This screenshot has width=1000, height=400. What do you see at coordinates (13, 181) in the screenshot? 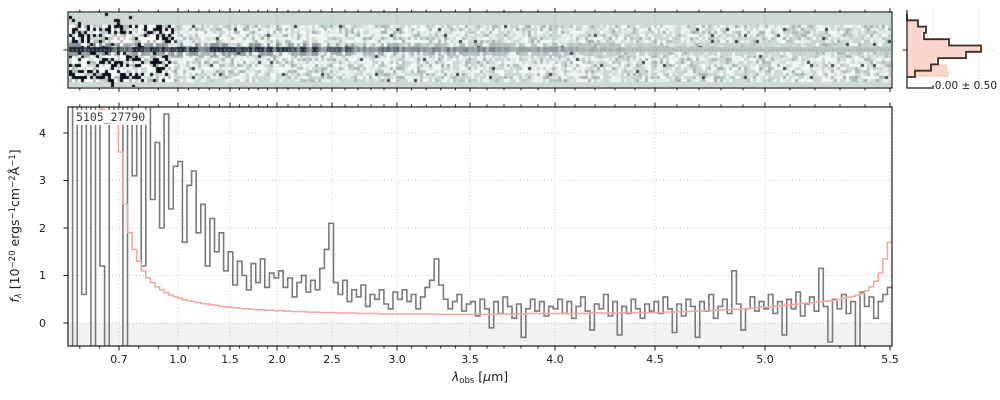
I see `y-label-exp2: −2` at bounding box center [13, 181].